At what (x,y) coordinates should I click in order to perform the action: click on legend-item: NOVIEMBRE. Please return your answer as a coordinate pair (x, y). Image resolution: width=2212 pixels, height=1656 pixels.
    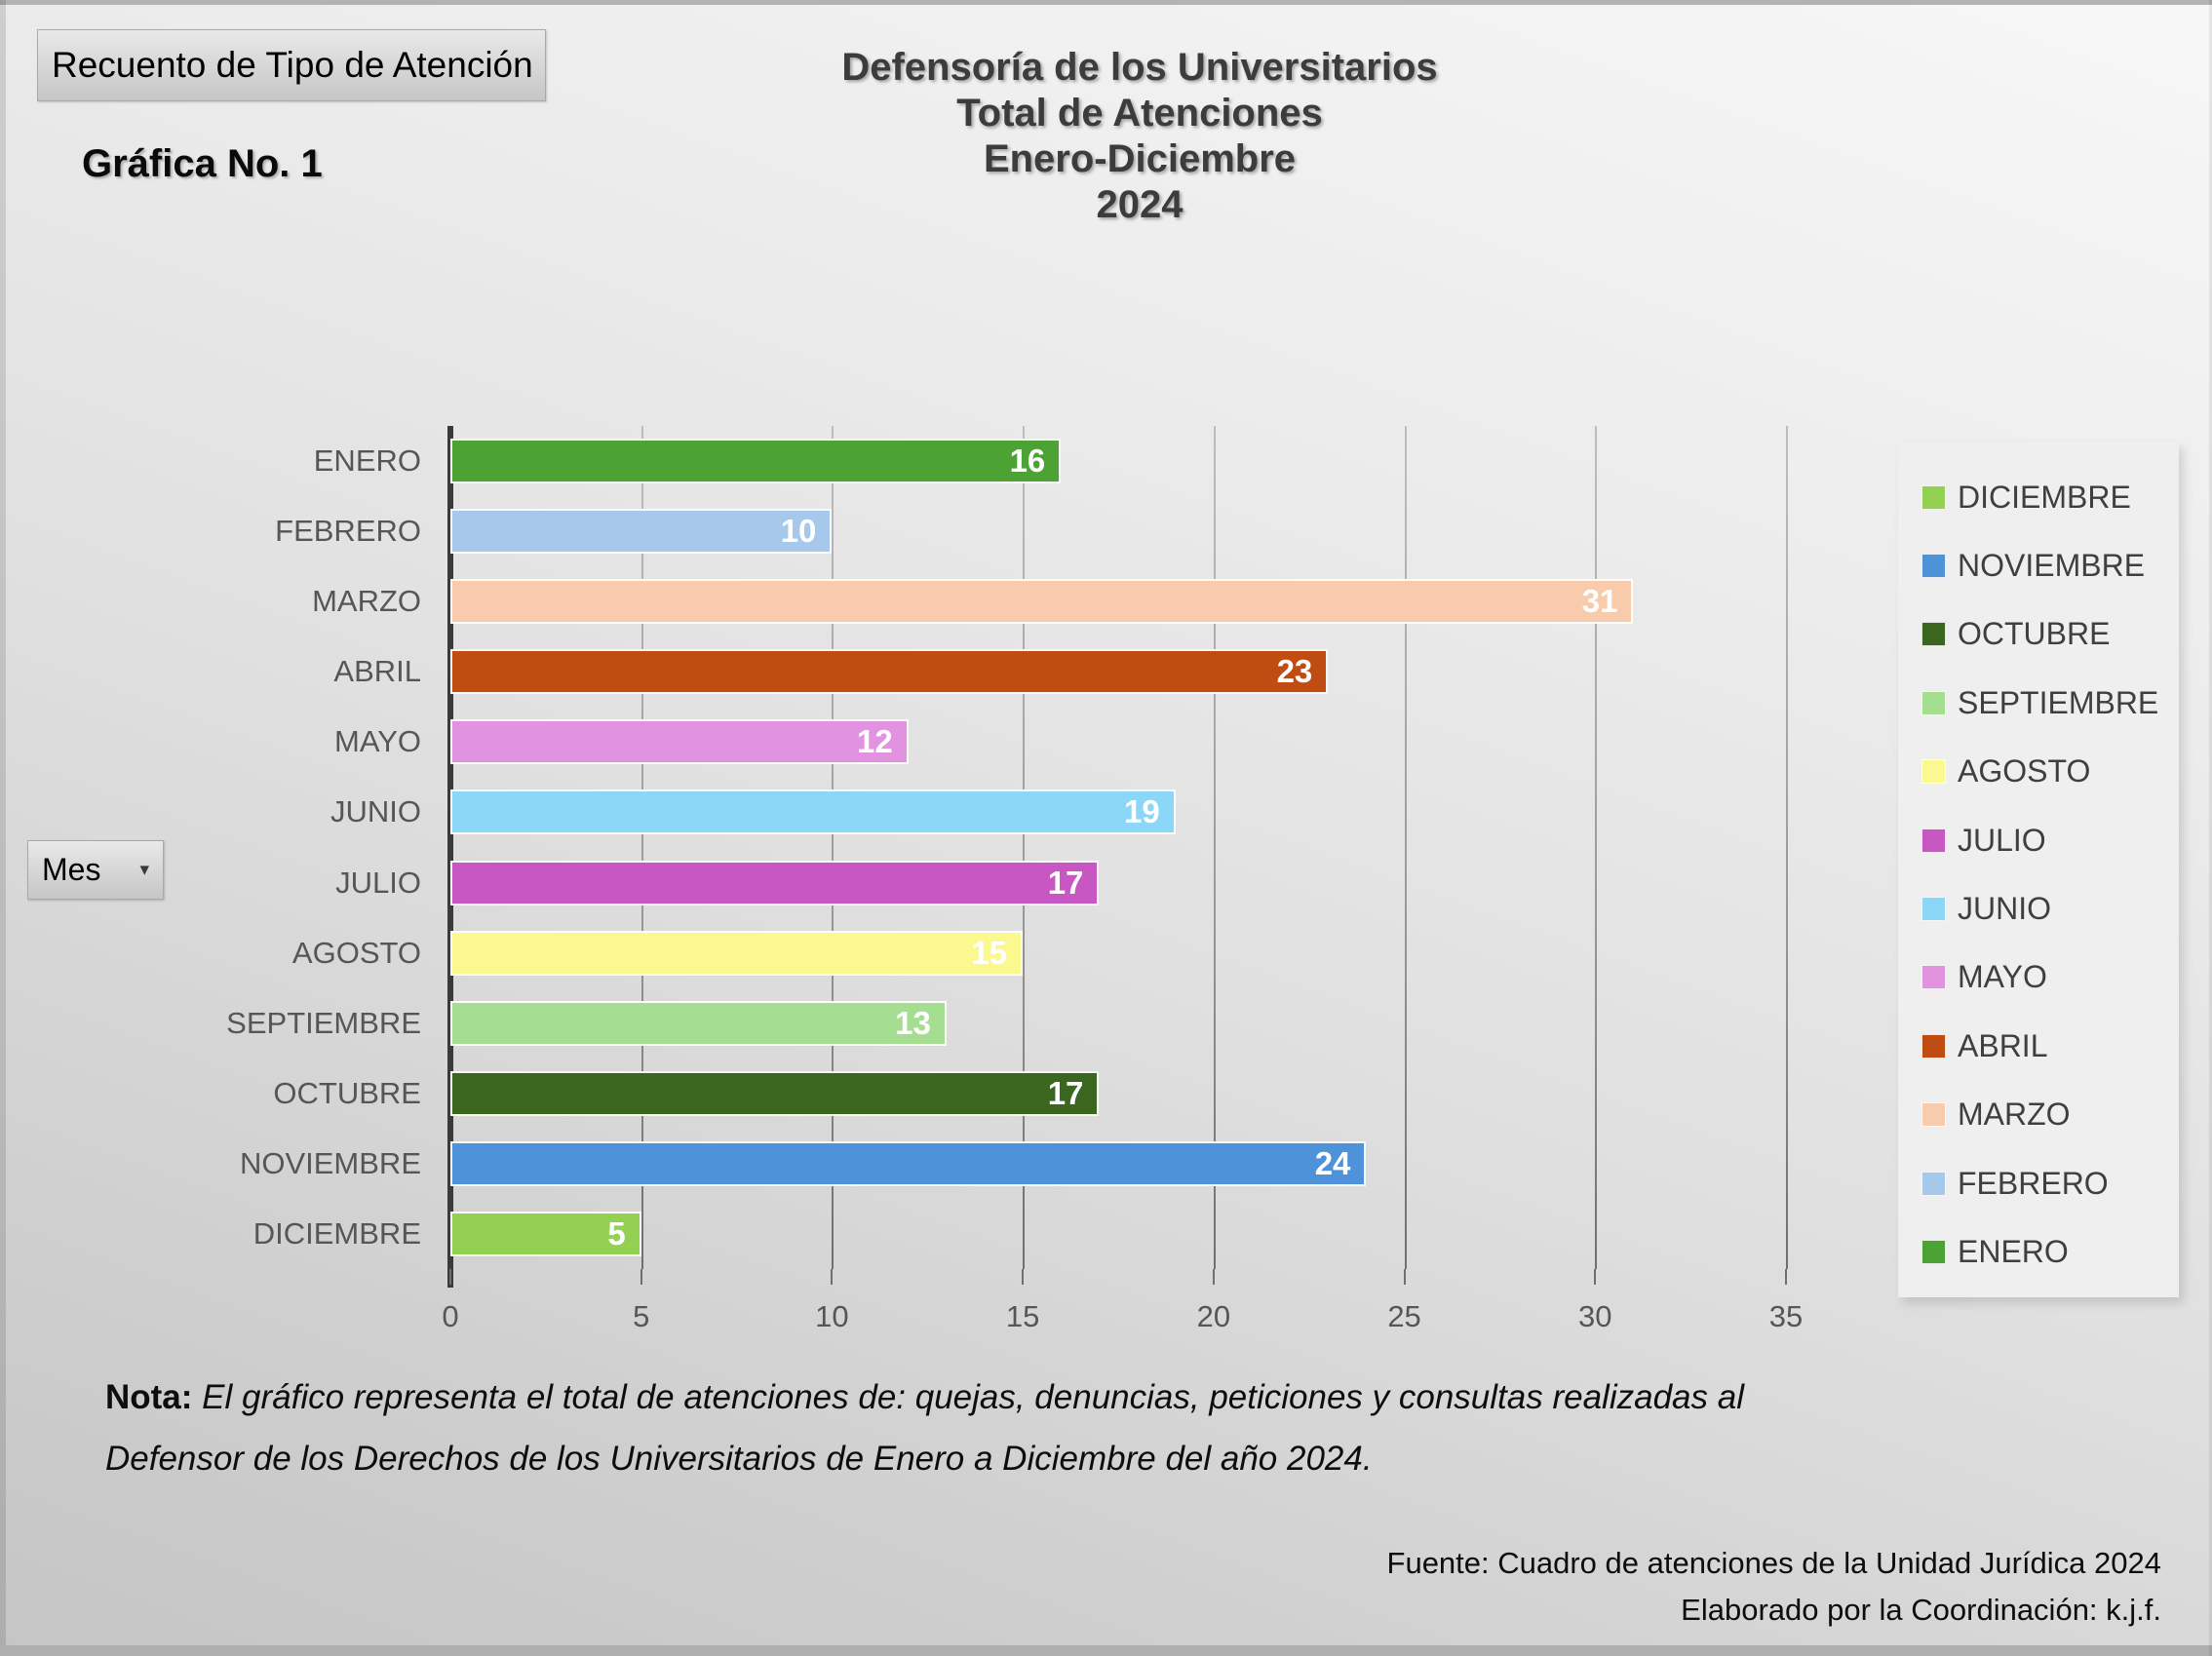
    Looking at the image, I should click on (2050, 565).